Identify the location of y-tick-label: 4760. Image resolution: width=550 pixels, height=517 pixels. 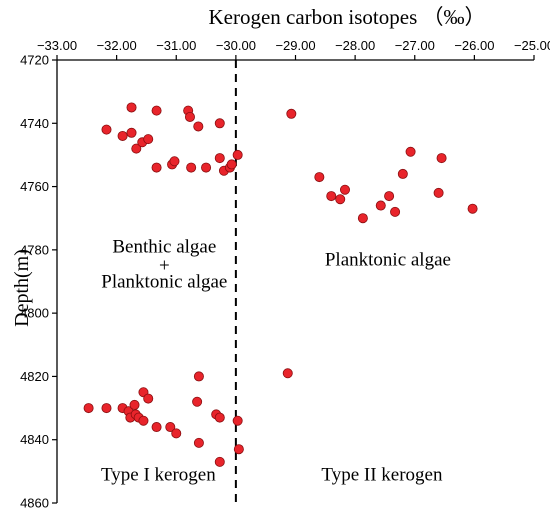
(34, 186).